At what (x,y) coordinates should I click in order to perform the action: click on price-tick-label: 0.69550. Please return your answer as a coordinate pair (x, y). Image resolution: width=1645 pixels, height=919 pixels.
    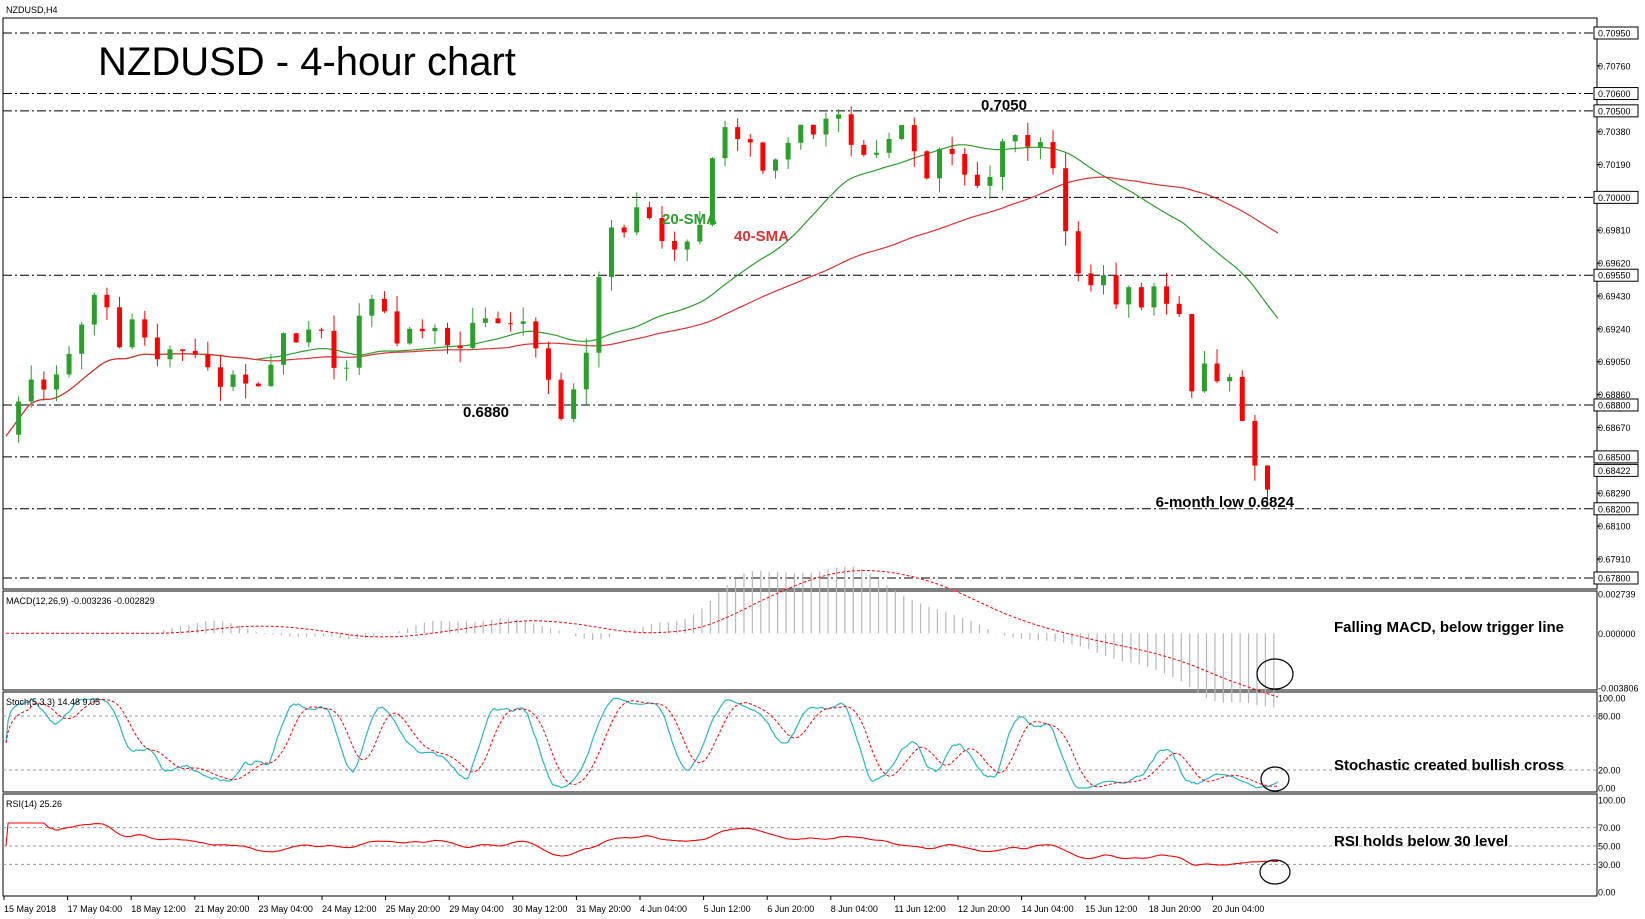
    Looking at the image, I should click on (1614, 276).